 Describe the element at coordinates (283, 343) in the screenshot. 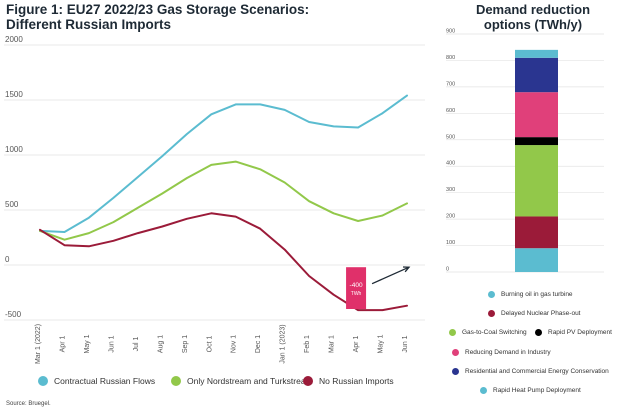

I see `x-tick-label: Jan 1 (2023)` at that location.